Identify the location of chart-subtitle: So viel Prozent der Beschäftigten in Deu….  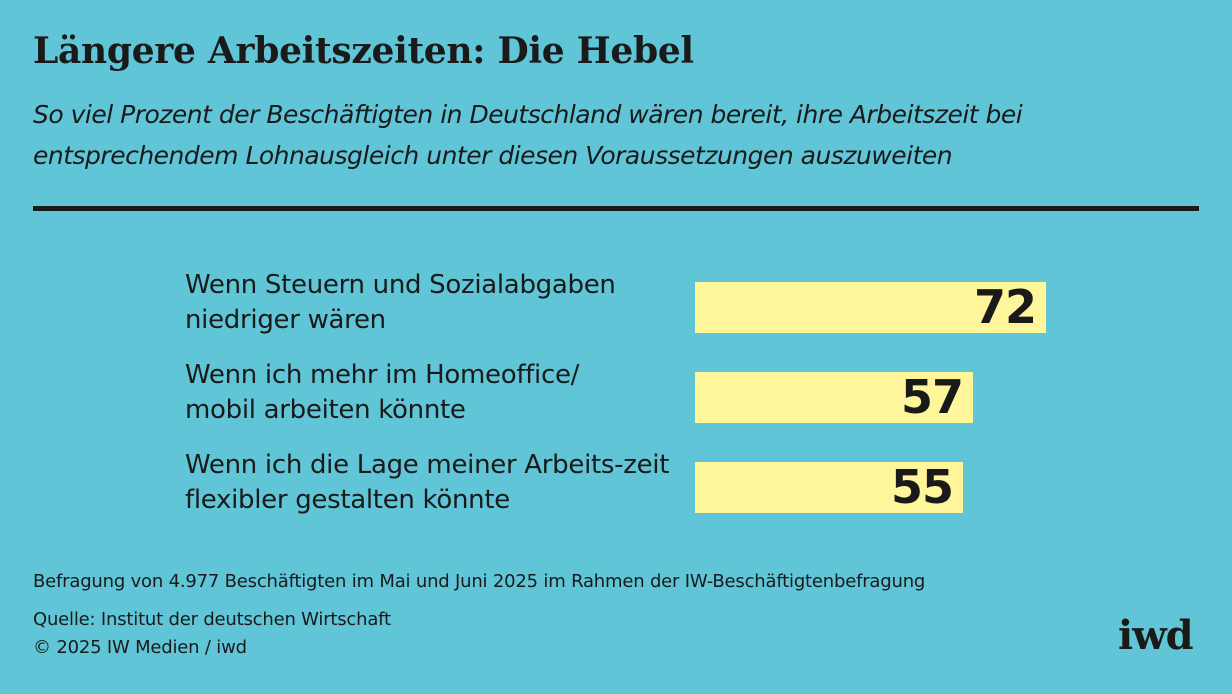
(528, 135).